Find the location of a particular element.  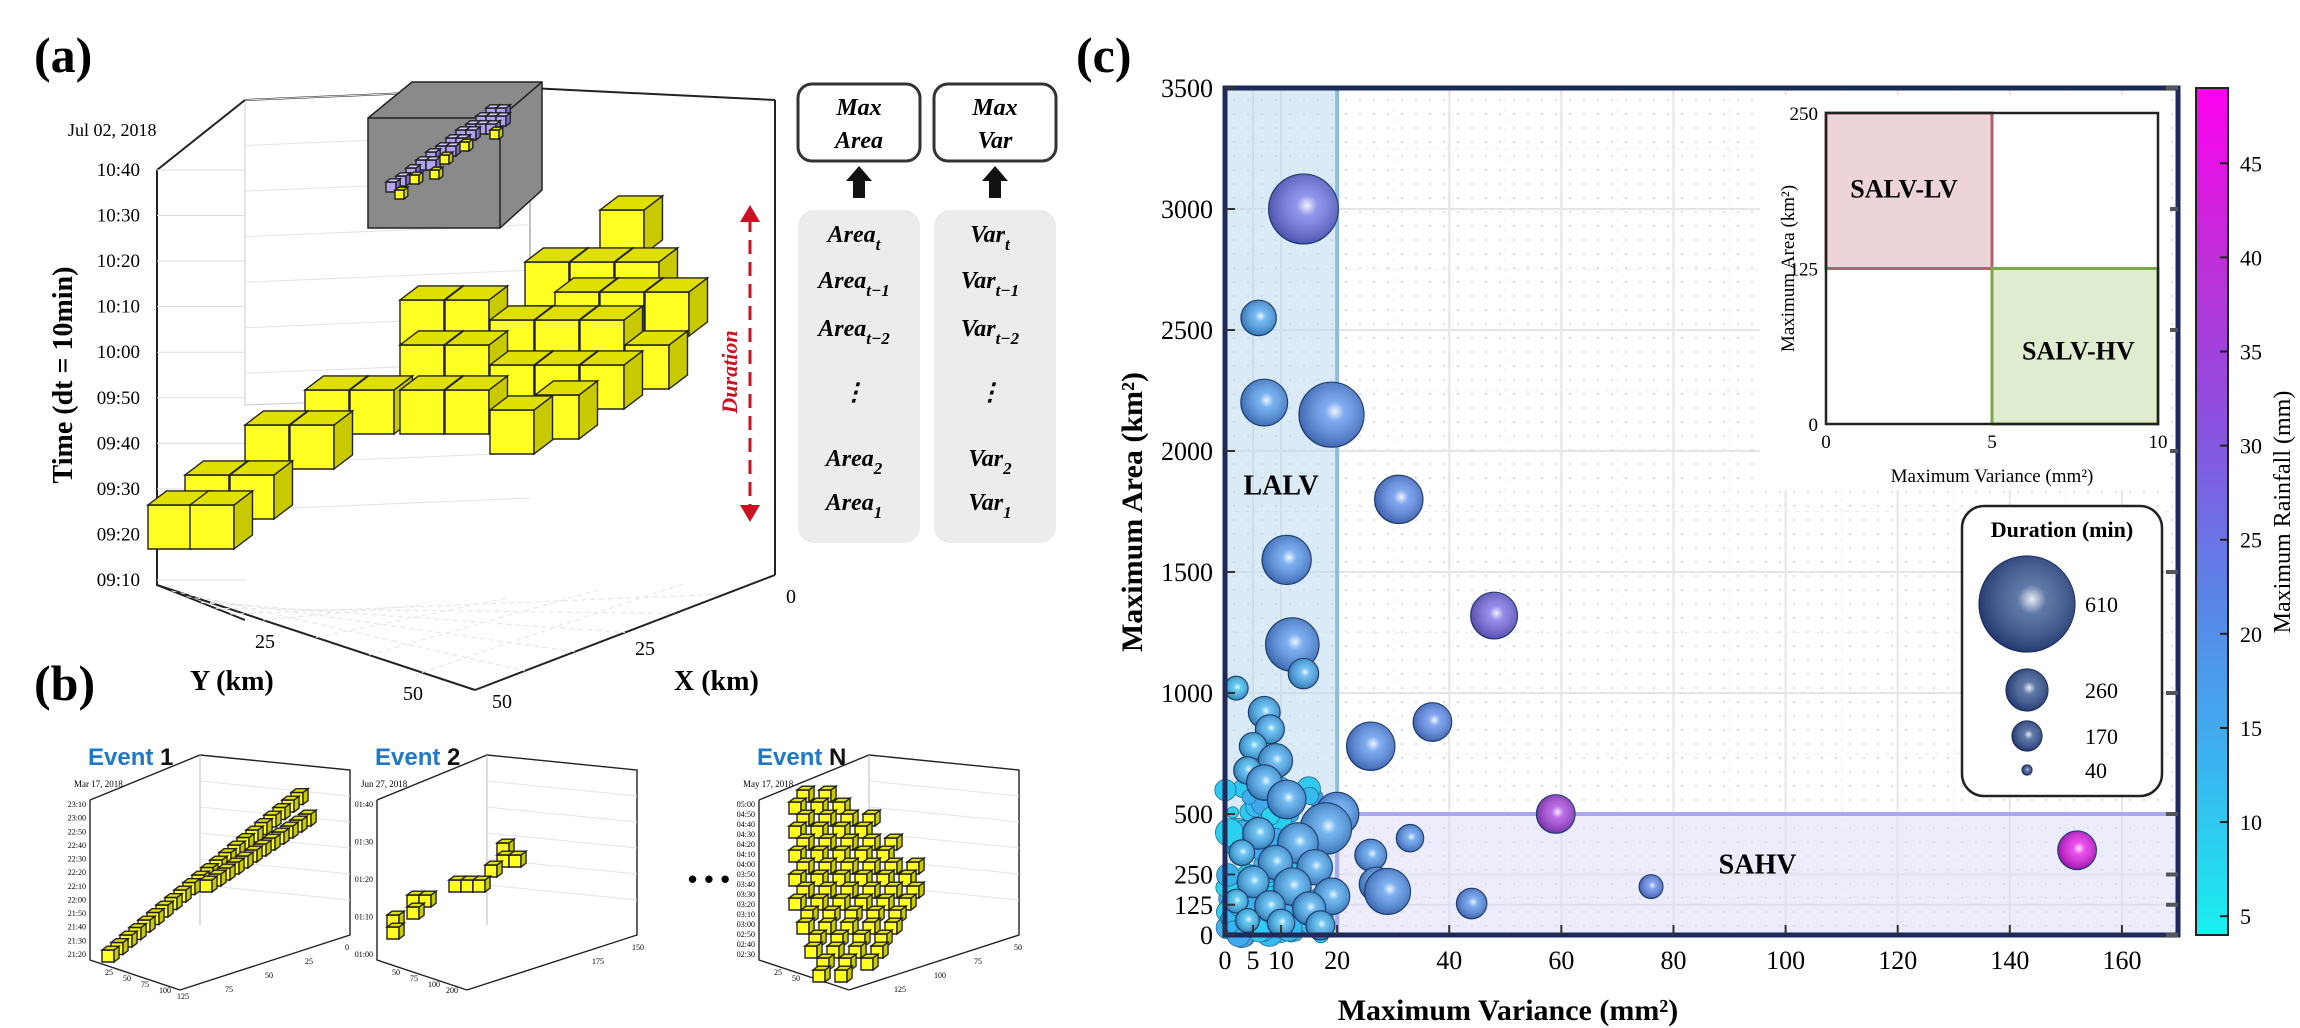

event-z-tick: 23:10 is located at coordinates (77, 804).